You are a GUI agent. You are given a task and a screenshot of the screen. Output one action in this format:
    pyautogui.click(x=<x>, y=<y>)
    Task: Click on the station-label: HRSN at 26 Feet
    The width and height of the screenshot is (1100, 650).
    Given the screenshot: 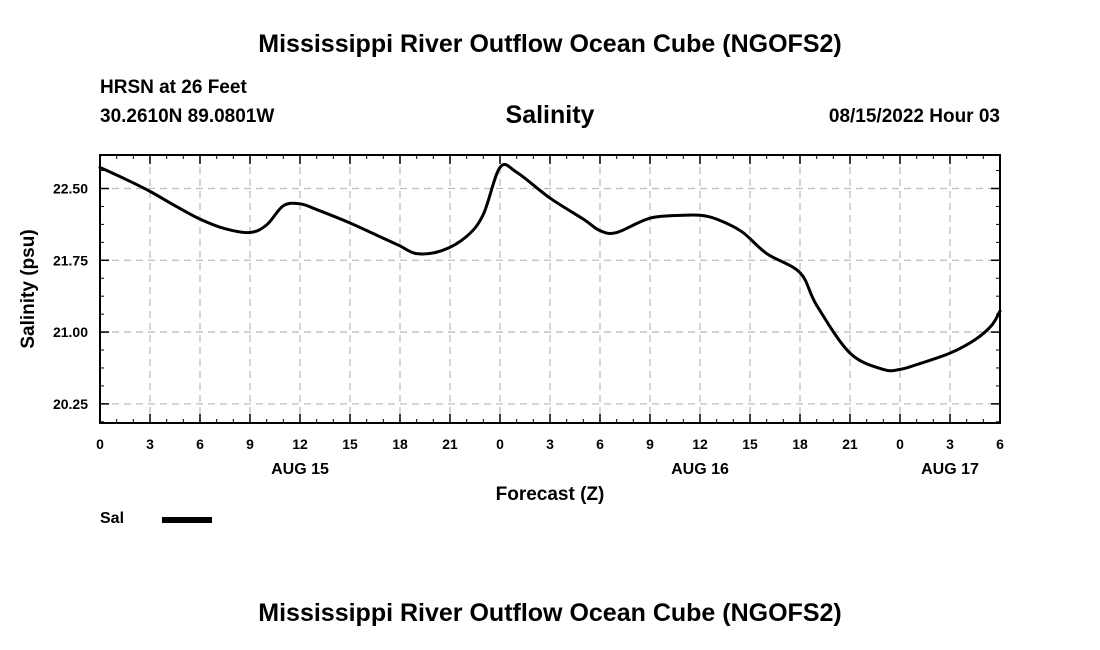 What is the action you would take?
    pyautogui.click(x=173, y=87)
    